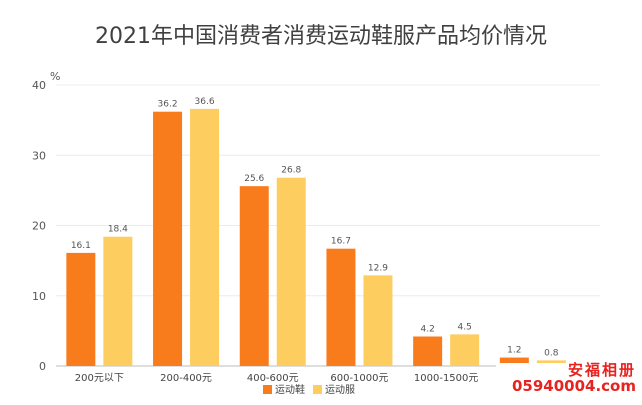 The width and height of the screenshot is (642, 405). I want to click on data-label: 26.8, so click(291, 171).